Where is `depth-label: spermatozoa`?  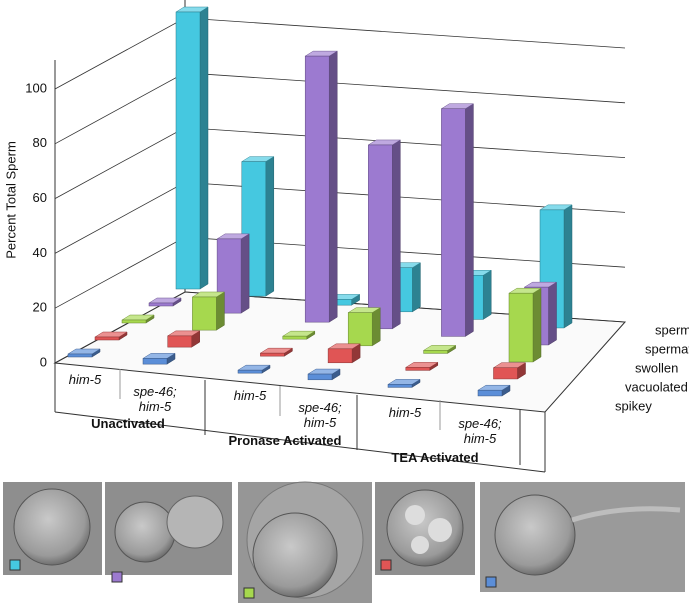
depth-label: spermatozoa is located at coordinates (667, 348).